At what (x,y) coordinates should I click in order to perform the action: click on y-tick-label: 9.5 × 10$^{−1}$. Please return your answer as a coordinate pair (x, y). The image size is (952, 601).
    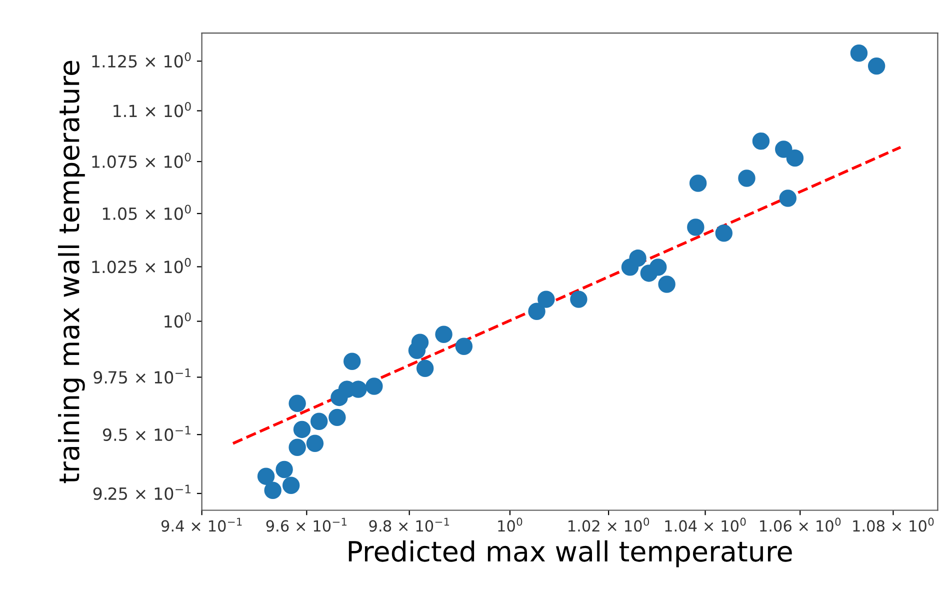
    Looking at the image, I should click on (146, 434).